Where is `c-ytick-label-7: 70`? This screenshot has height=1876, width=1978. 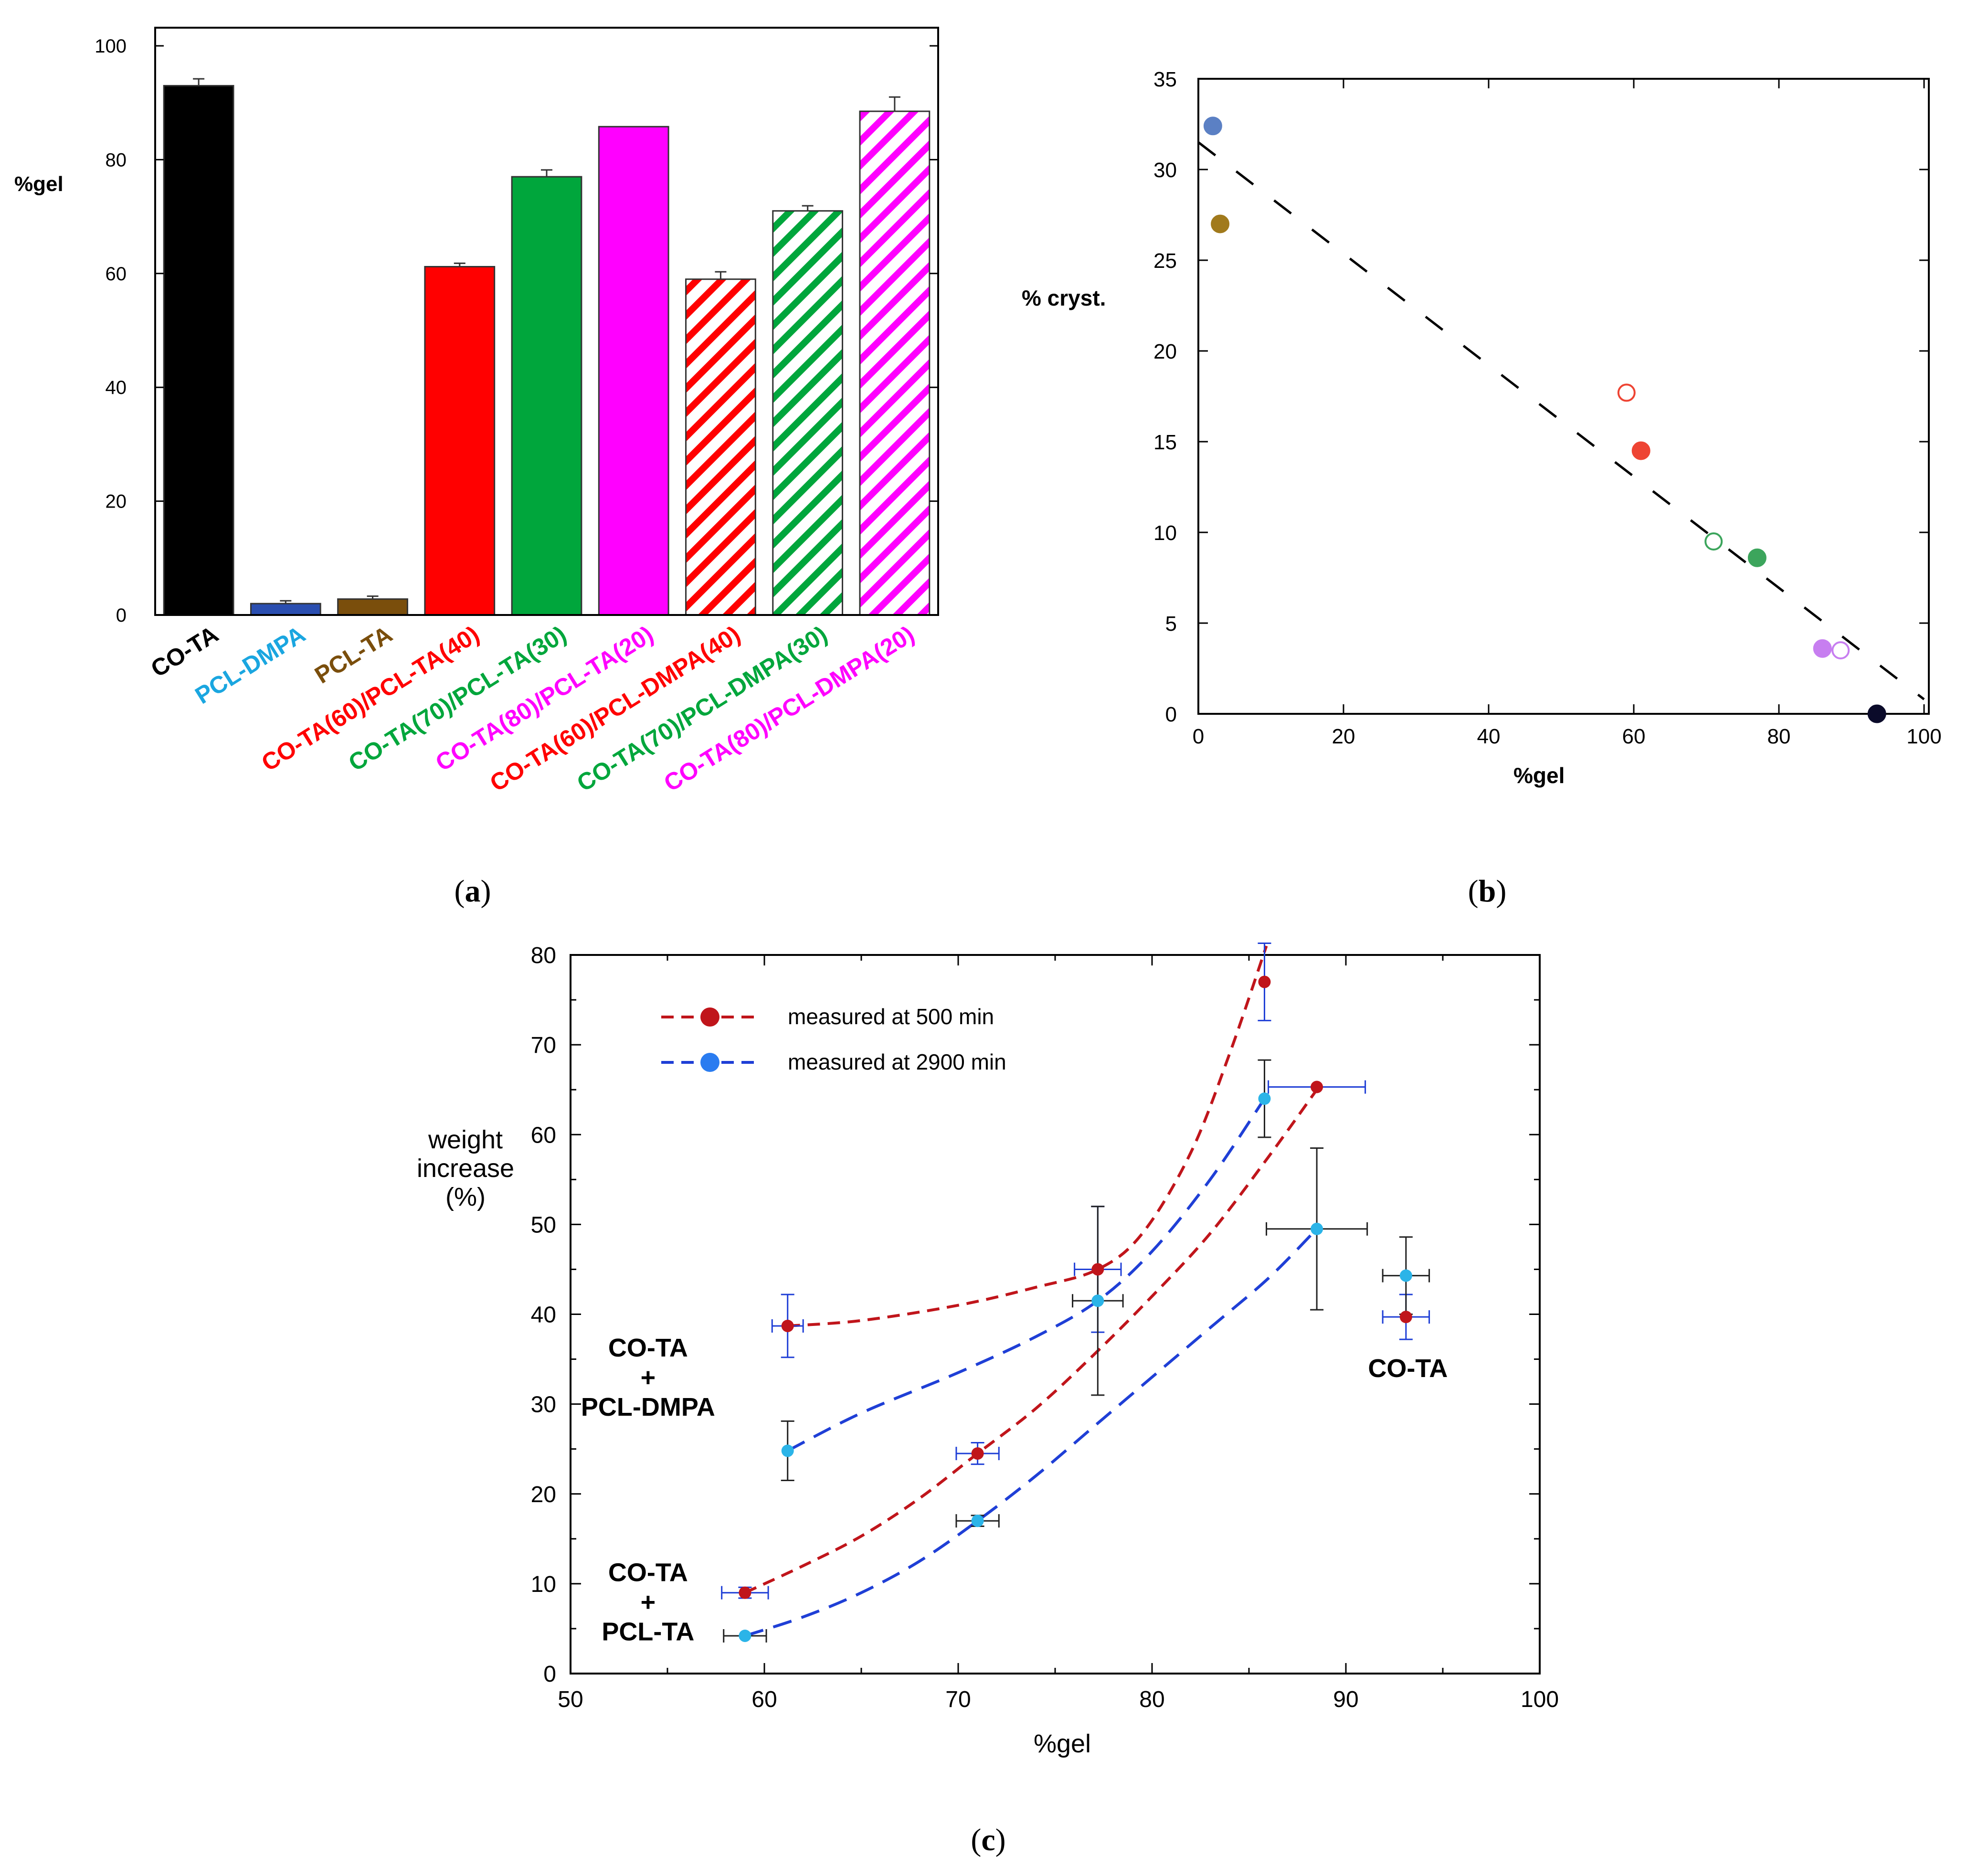 c-ytick-label-7: 70 is located at coordinates (543, 1045).